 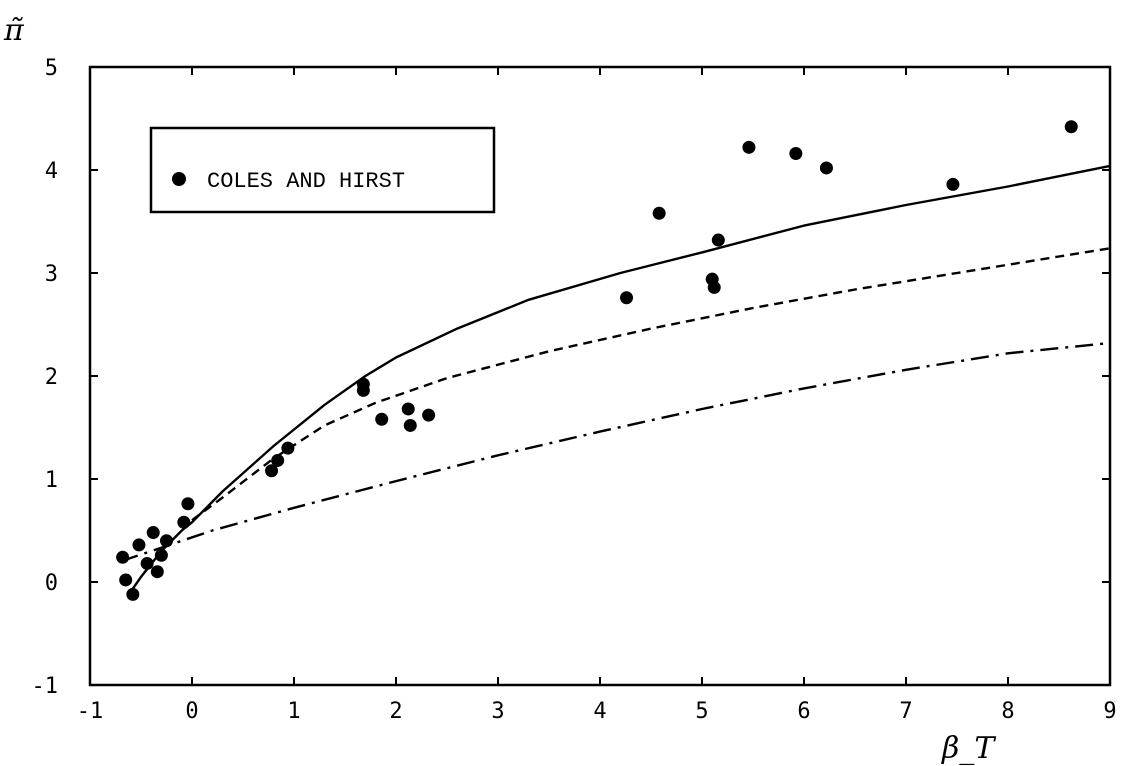 I want to click on x-tick-label: 5, so click(x=701, y=711).